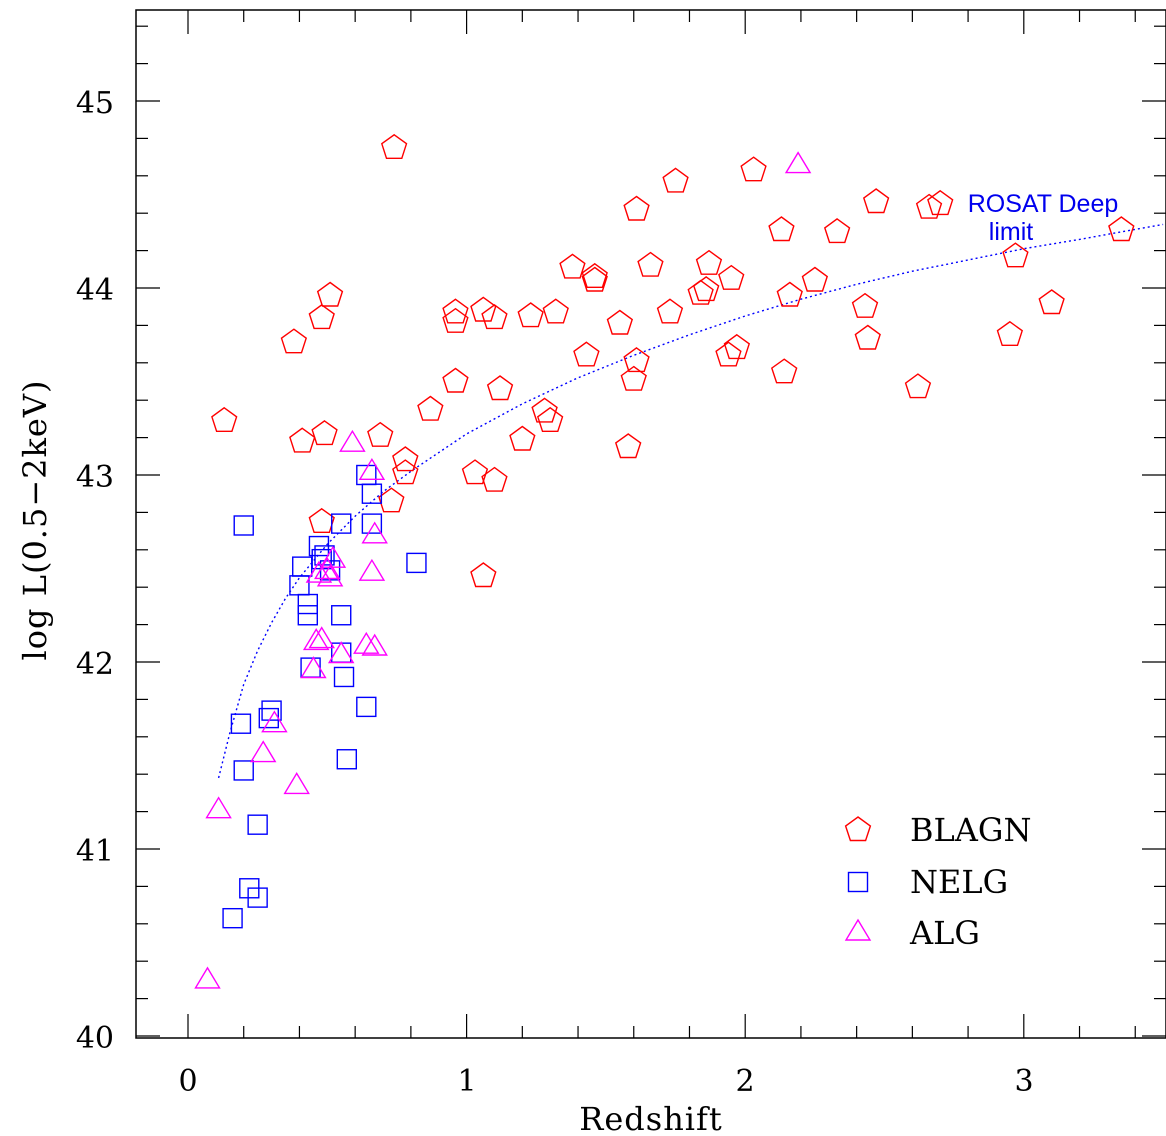 The width and height of the screenshot is (1166, 1136). What do you see at coordinates (95, 851) in the screenshot?
I see `y-tick-label-41: 41` at bounding box center [95, 851].